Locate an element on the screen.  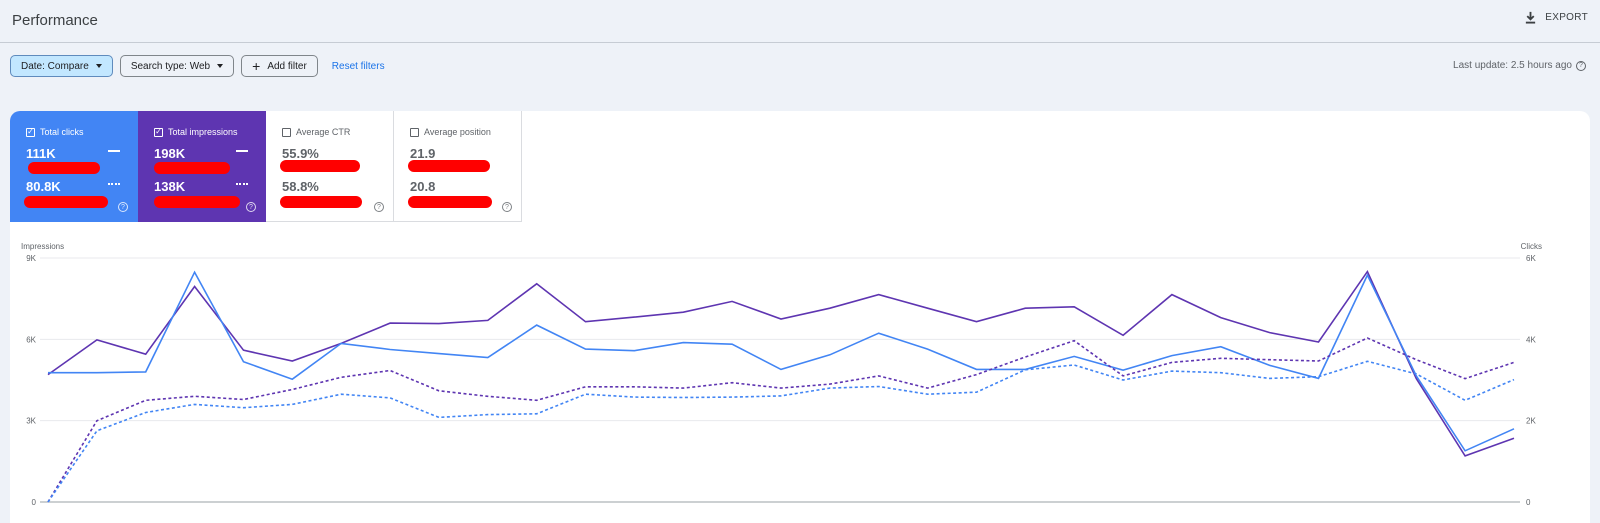
current-value: 21.9 is located at coordinates (423, 153).